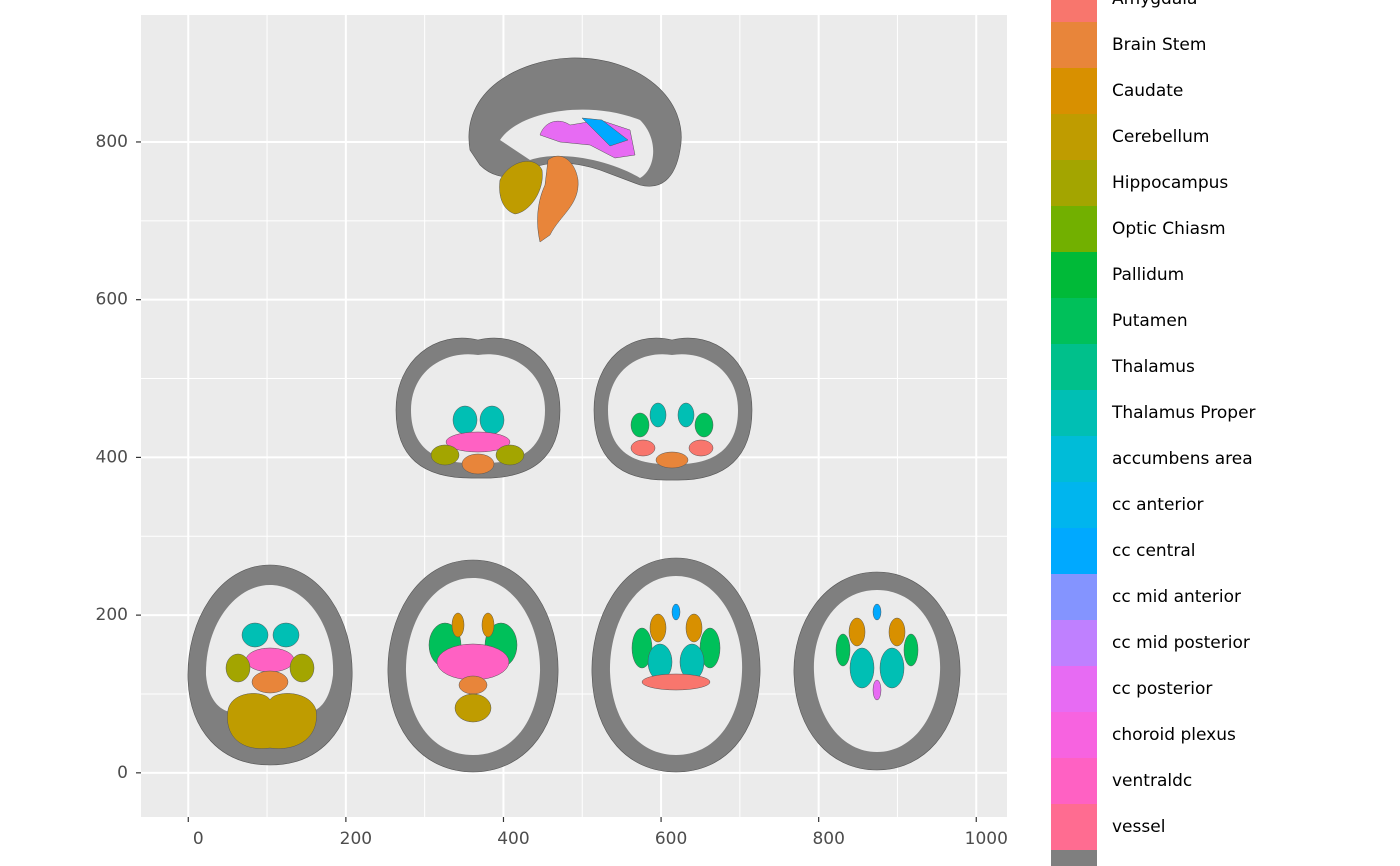 Image resolution: width=1400 pixels, height=866 pixels. I want to click on legend-label: cc posterior, so click(1162, 689).